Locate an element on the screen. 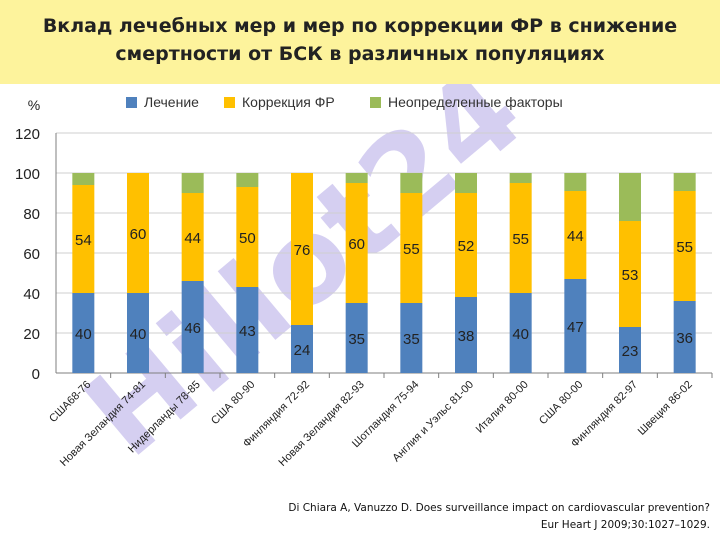 This screenshot has width=720, height=540. title-line-2: смертности от БСК в различных популяциях is located at coordinates (360, 54).